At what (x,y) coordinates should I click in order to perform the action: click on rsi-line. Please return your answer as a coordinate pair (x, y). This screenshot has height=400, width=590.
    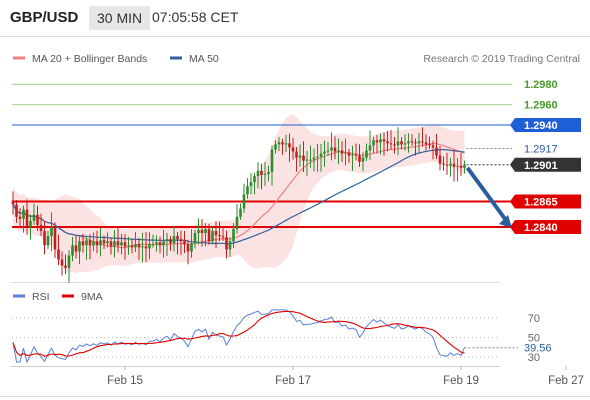
    Looking at the image, I should click on (238, 336).